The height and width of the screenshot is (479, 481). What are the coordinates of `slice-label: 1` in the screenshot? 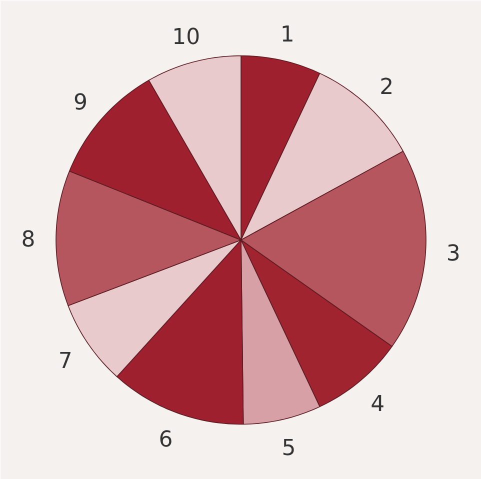 It's located at (287, 35).